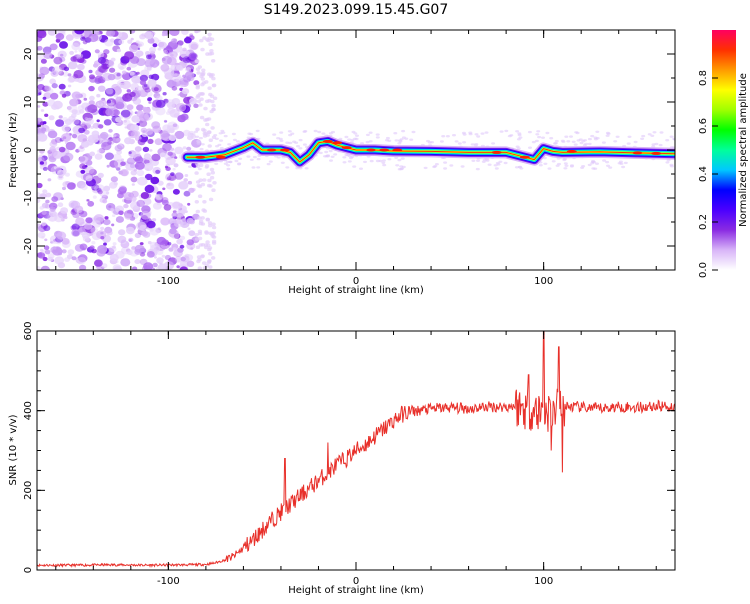 The image size is (750, 604). I want to click on y-tick-label: 0, so click(28, 150).